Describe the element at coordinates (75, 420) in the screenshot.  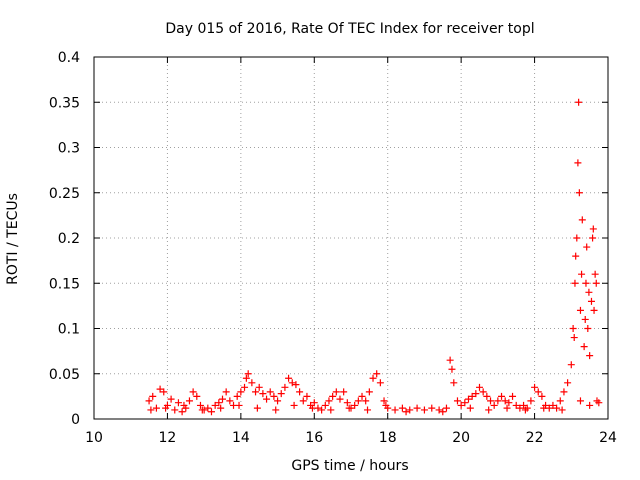
I see `y-tick-label: 0` at that location.